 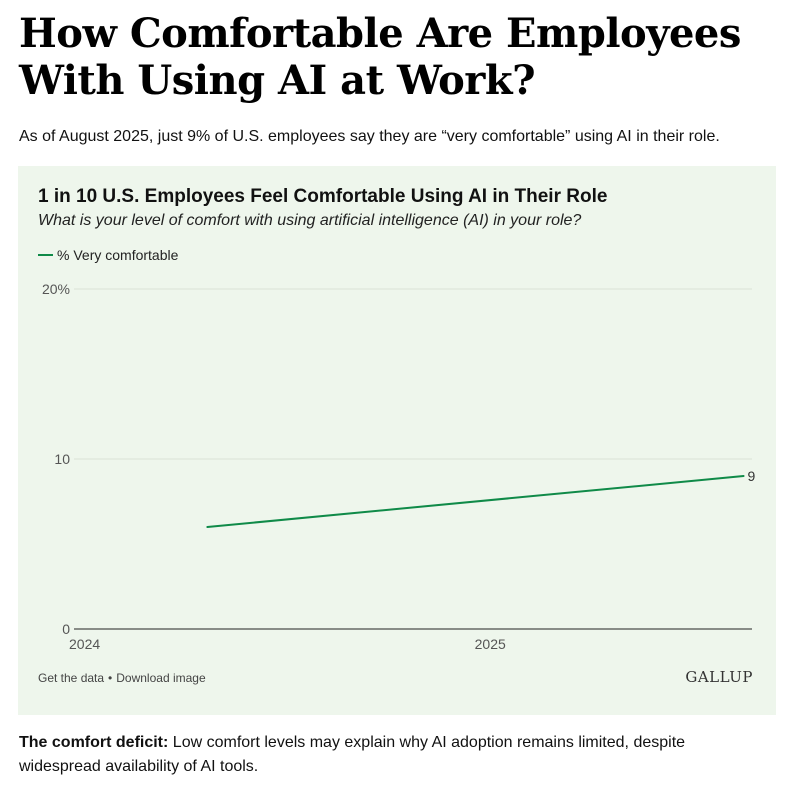 I want to click on download-image-link: Download image, so click(x=161, y=678).